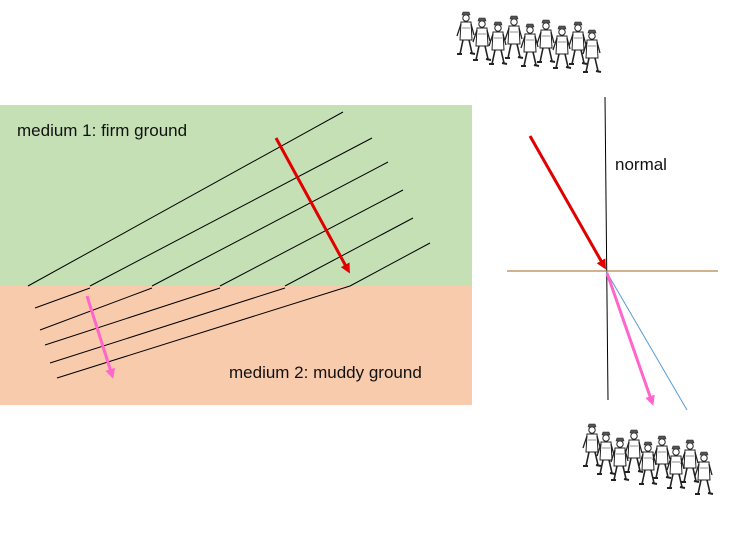  I want to click on incident-direction-arrow, so click(312, 205).